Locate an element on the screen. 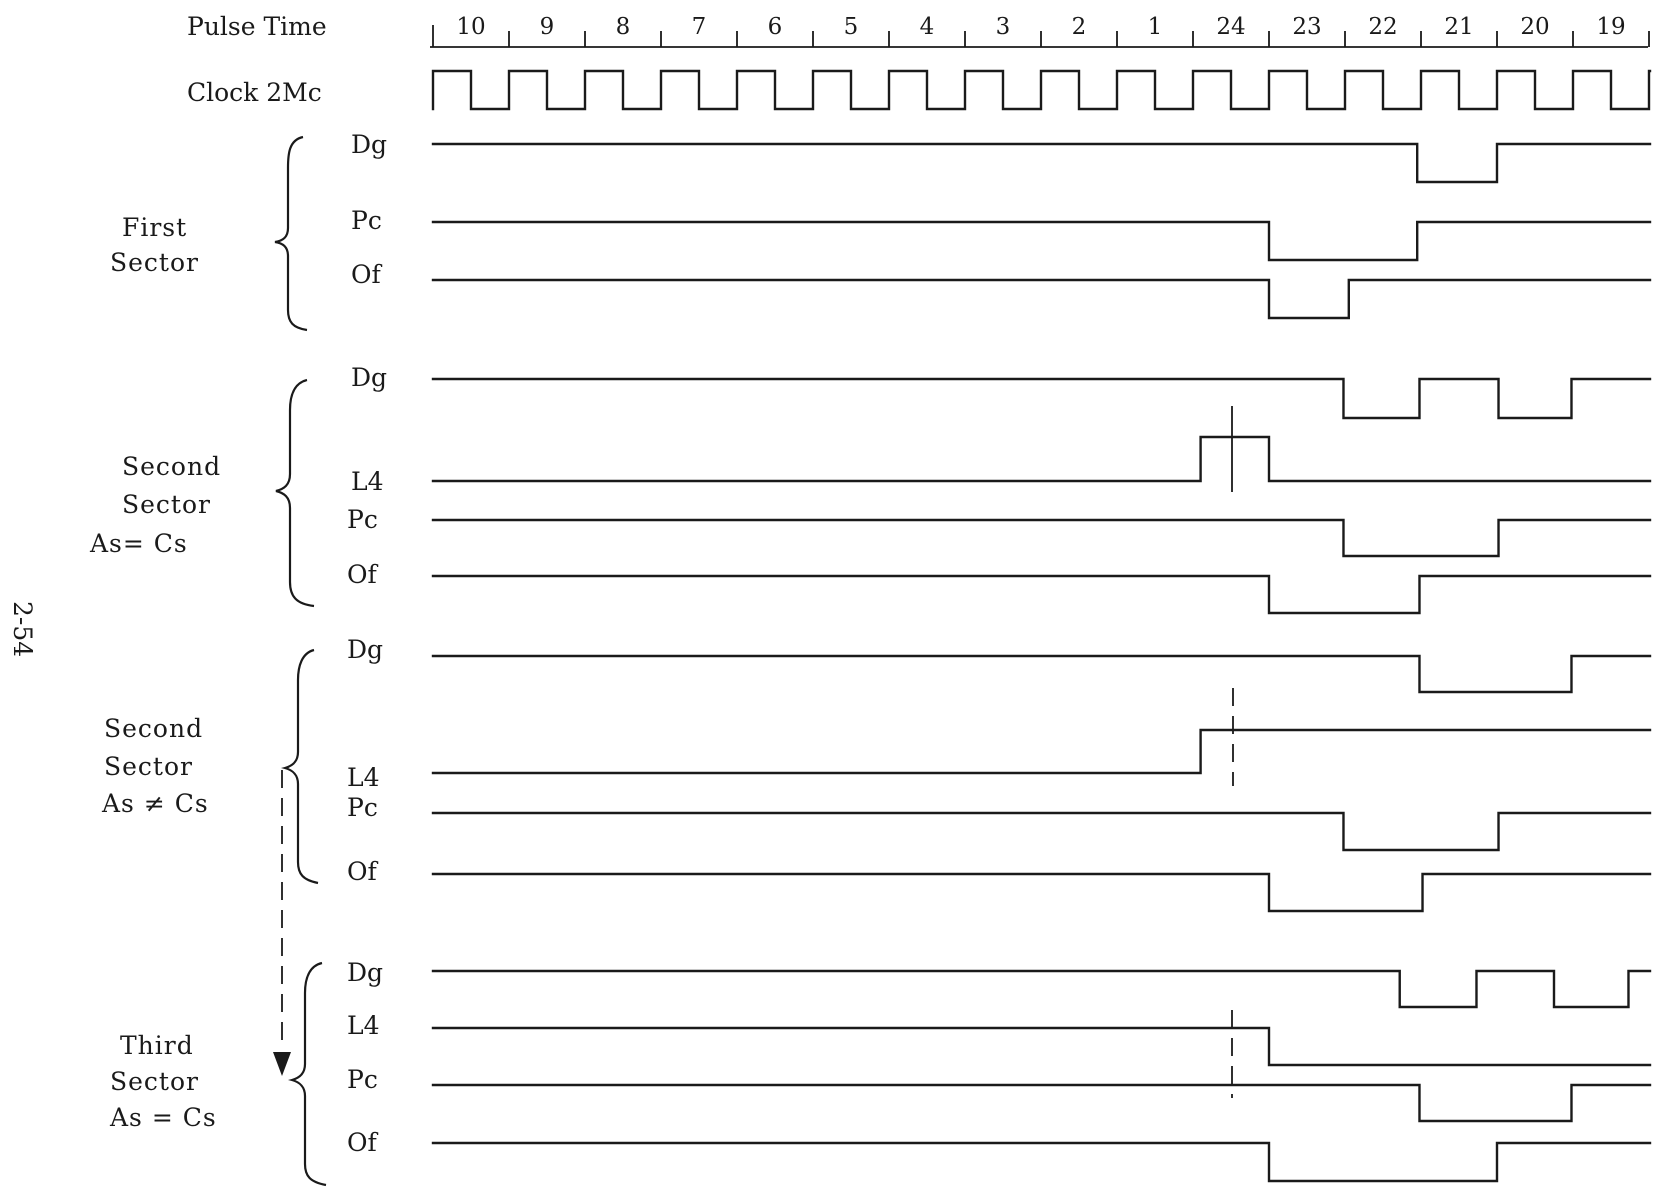  group-title-line: First is located at coordinates (154, 227).